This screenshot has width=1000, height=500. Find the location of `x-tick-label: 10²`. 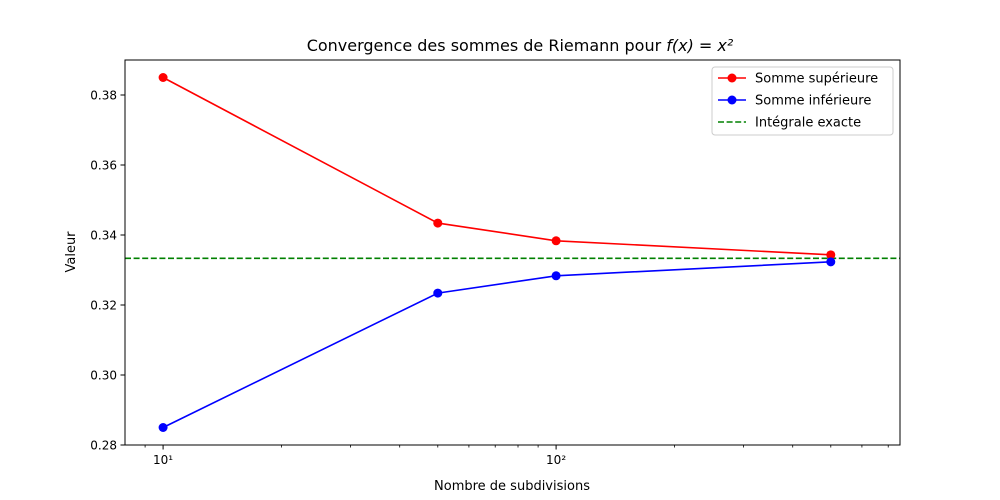

x-tick-label: 10² is located at coordinates (556, 460).